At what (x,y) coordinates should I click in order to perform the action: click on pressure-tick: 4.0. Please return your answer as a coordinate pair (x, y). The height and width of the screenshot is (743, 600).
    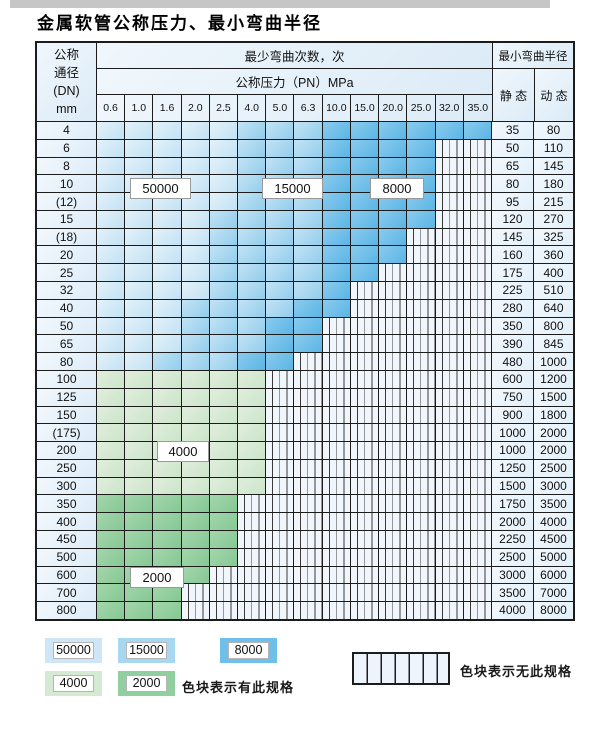
    Looking at the image, I should click on (252, 108).